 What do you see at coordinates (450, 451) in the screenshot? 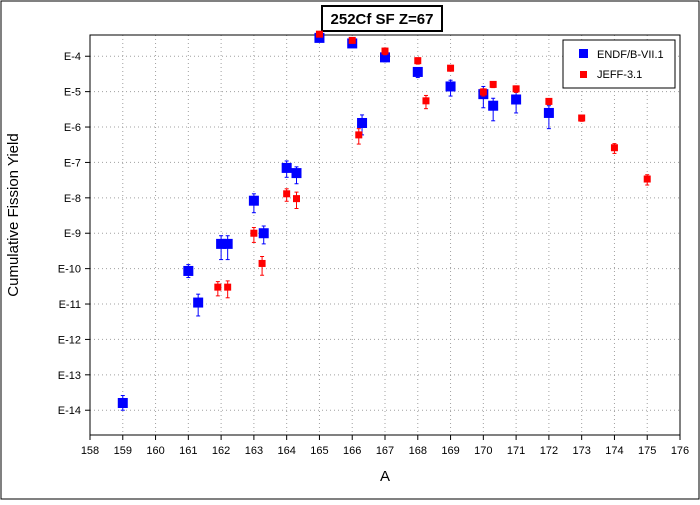
I see `x-tick-label: 169` at bounding box center [450, 451].